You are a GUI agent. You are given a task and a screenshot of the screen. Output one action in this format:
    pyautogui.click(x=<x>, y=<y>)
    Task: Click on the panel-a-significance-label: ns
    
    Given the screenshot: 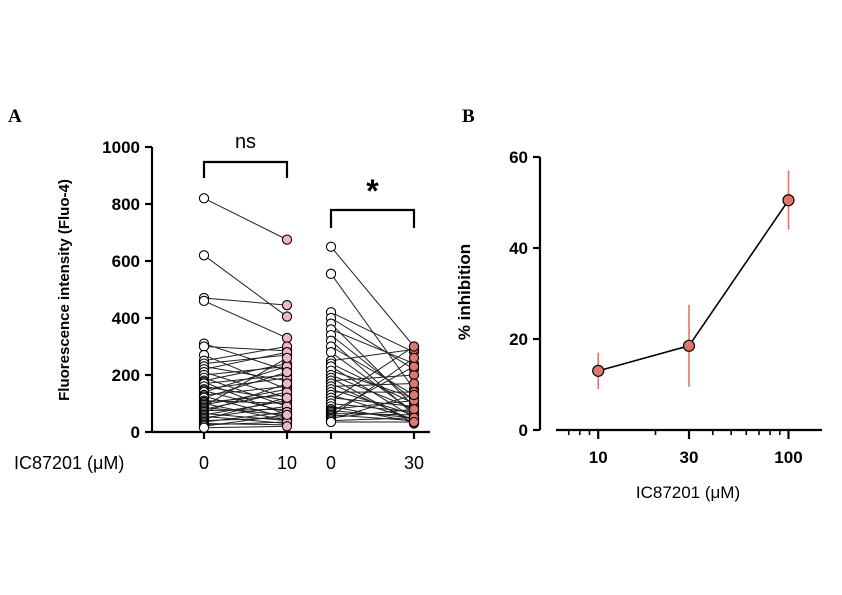 What is the action you would take?
    pyautogui.click(x=245, y=142)
    